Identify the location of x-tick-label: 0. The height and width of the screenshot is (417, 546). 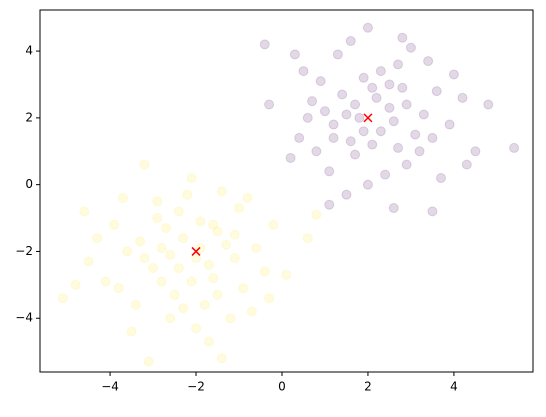
(282, 387).